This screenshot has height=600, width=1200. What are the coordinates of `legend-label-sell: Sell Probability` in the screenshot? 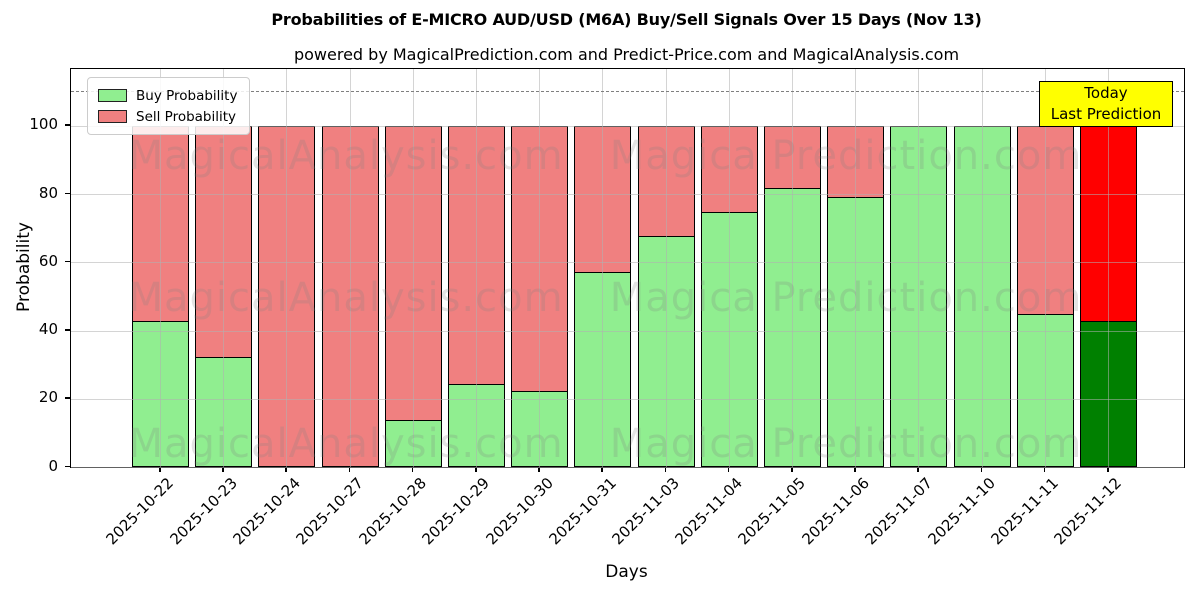 It's located at (186, 116).